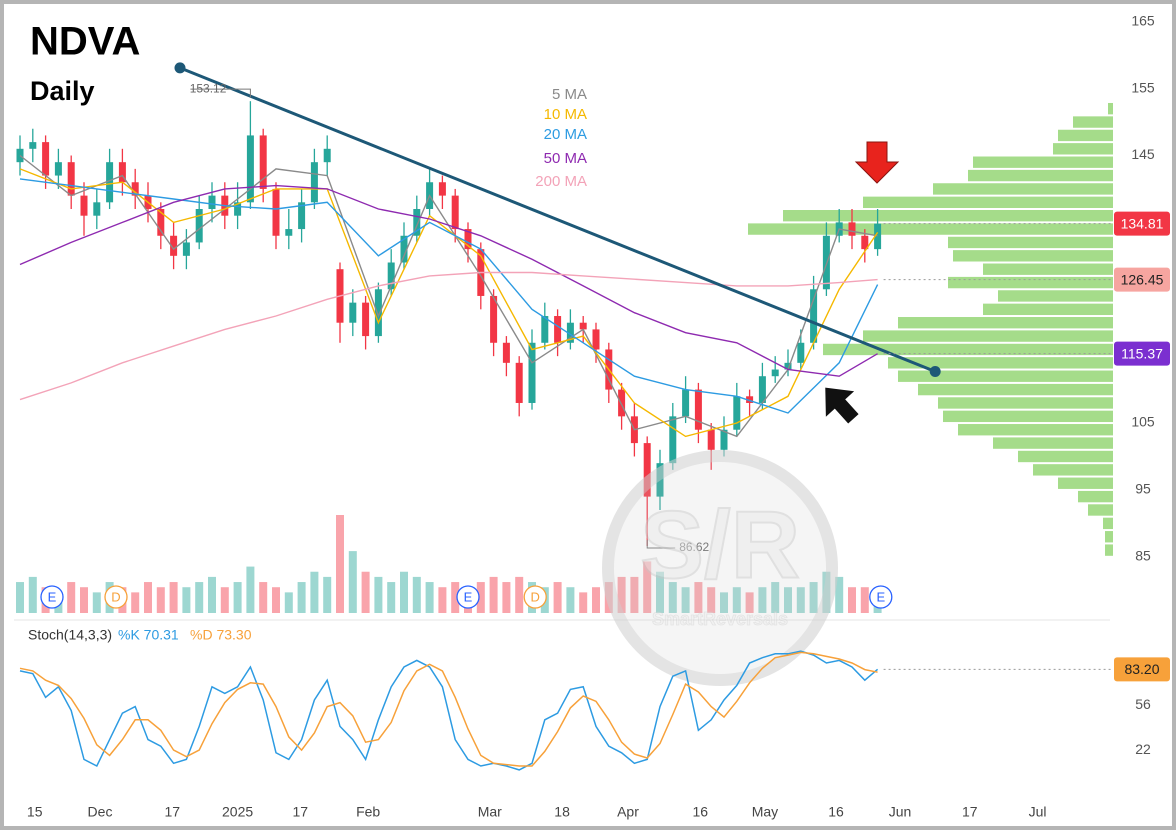  I want to click on price-tag-label: 134.81, so click(1142, 223).